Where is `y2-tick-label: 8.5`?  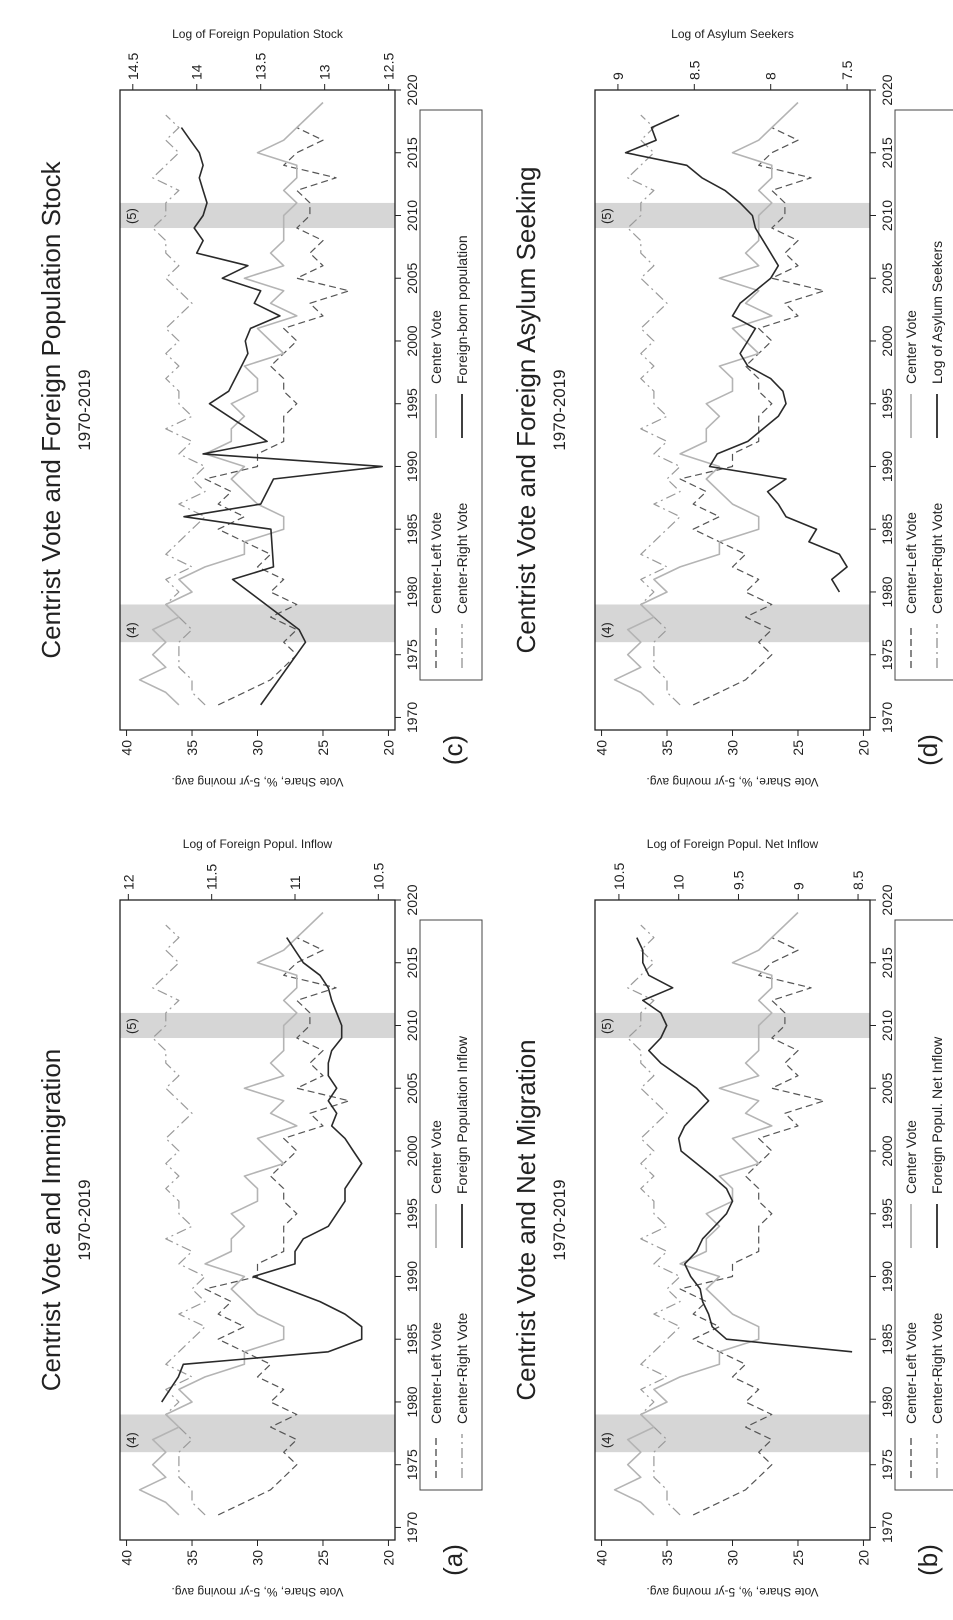
y2-tick-label: 8.5 is located at coordinates (694, 70).